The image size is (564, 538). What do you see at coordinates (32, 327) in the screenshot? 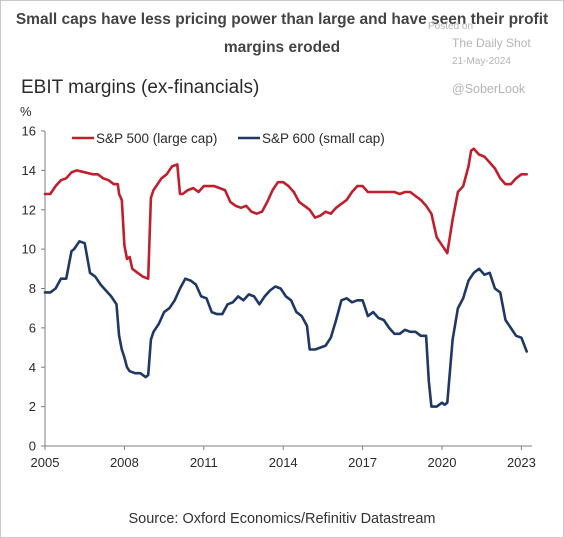
I see `y-tick-label: 6` at bounding box center [32, 327].